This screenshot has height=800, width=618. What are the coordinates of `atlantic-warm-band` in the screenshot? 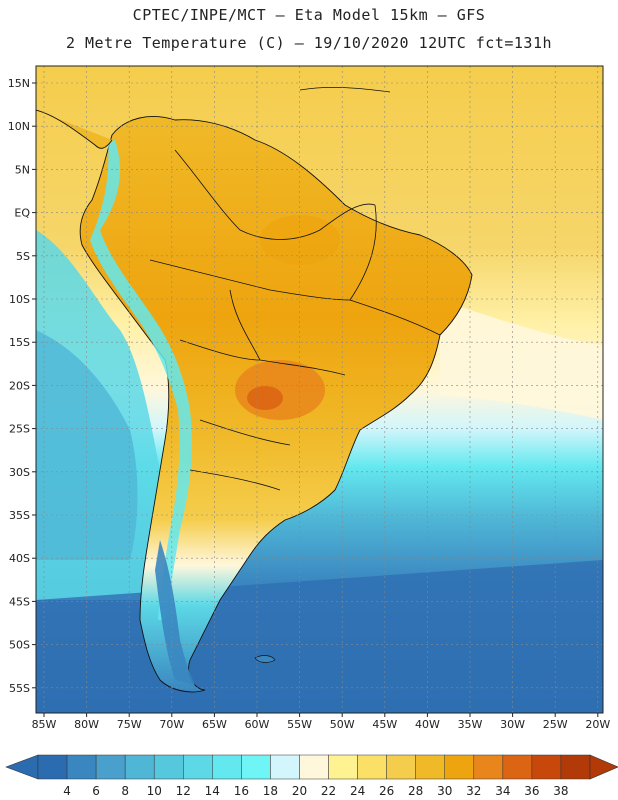 It's located at (521, 360).